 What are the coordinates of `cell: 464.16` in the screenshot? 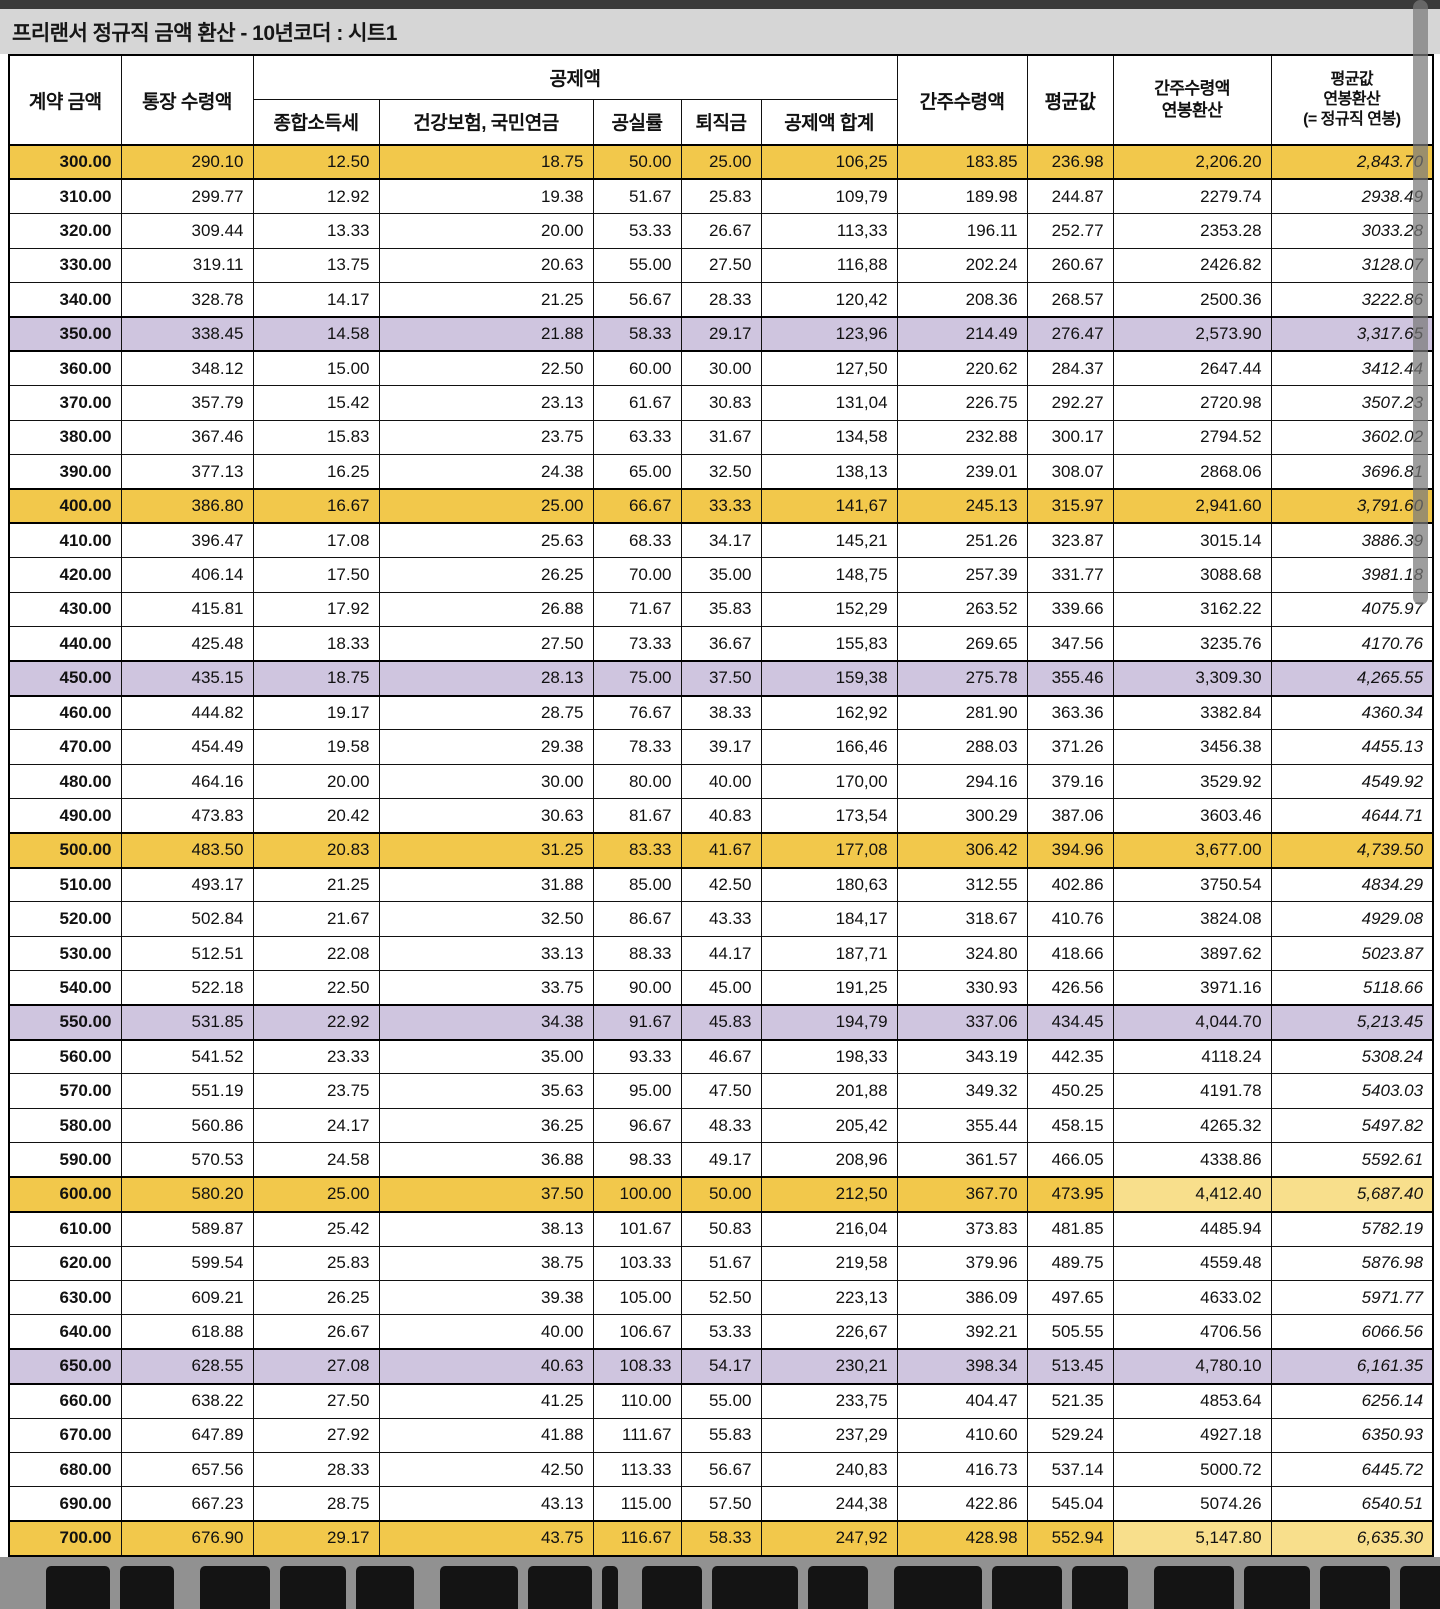 It's located at (187, 781).